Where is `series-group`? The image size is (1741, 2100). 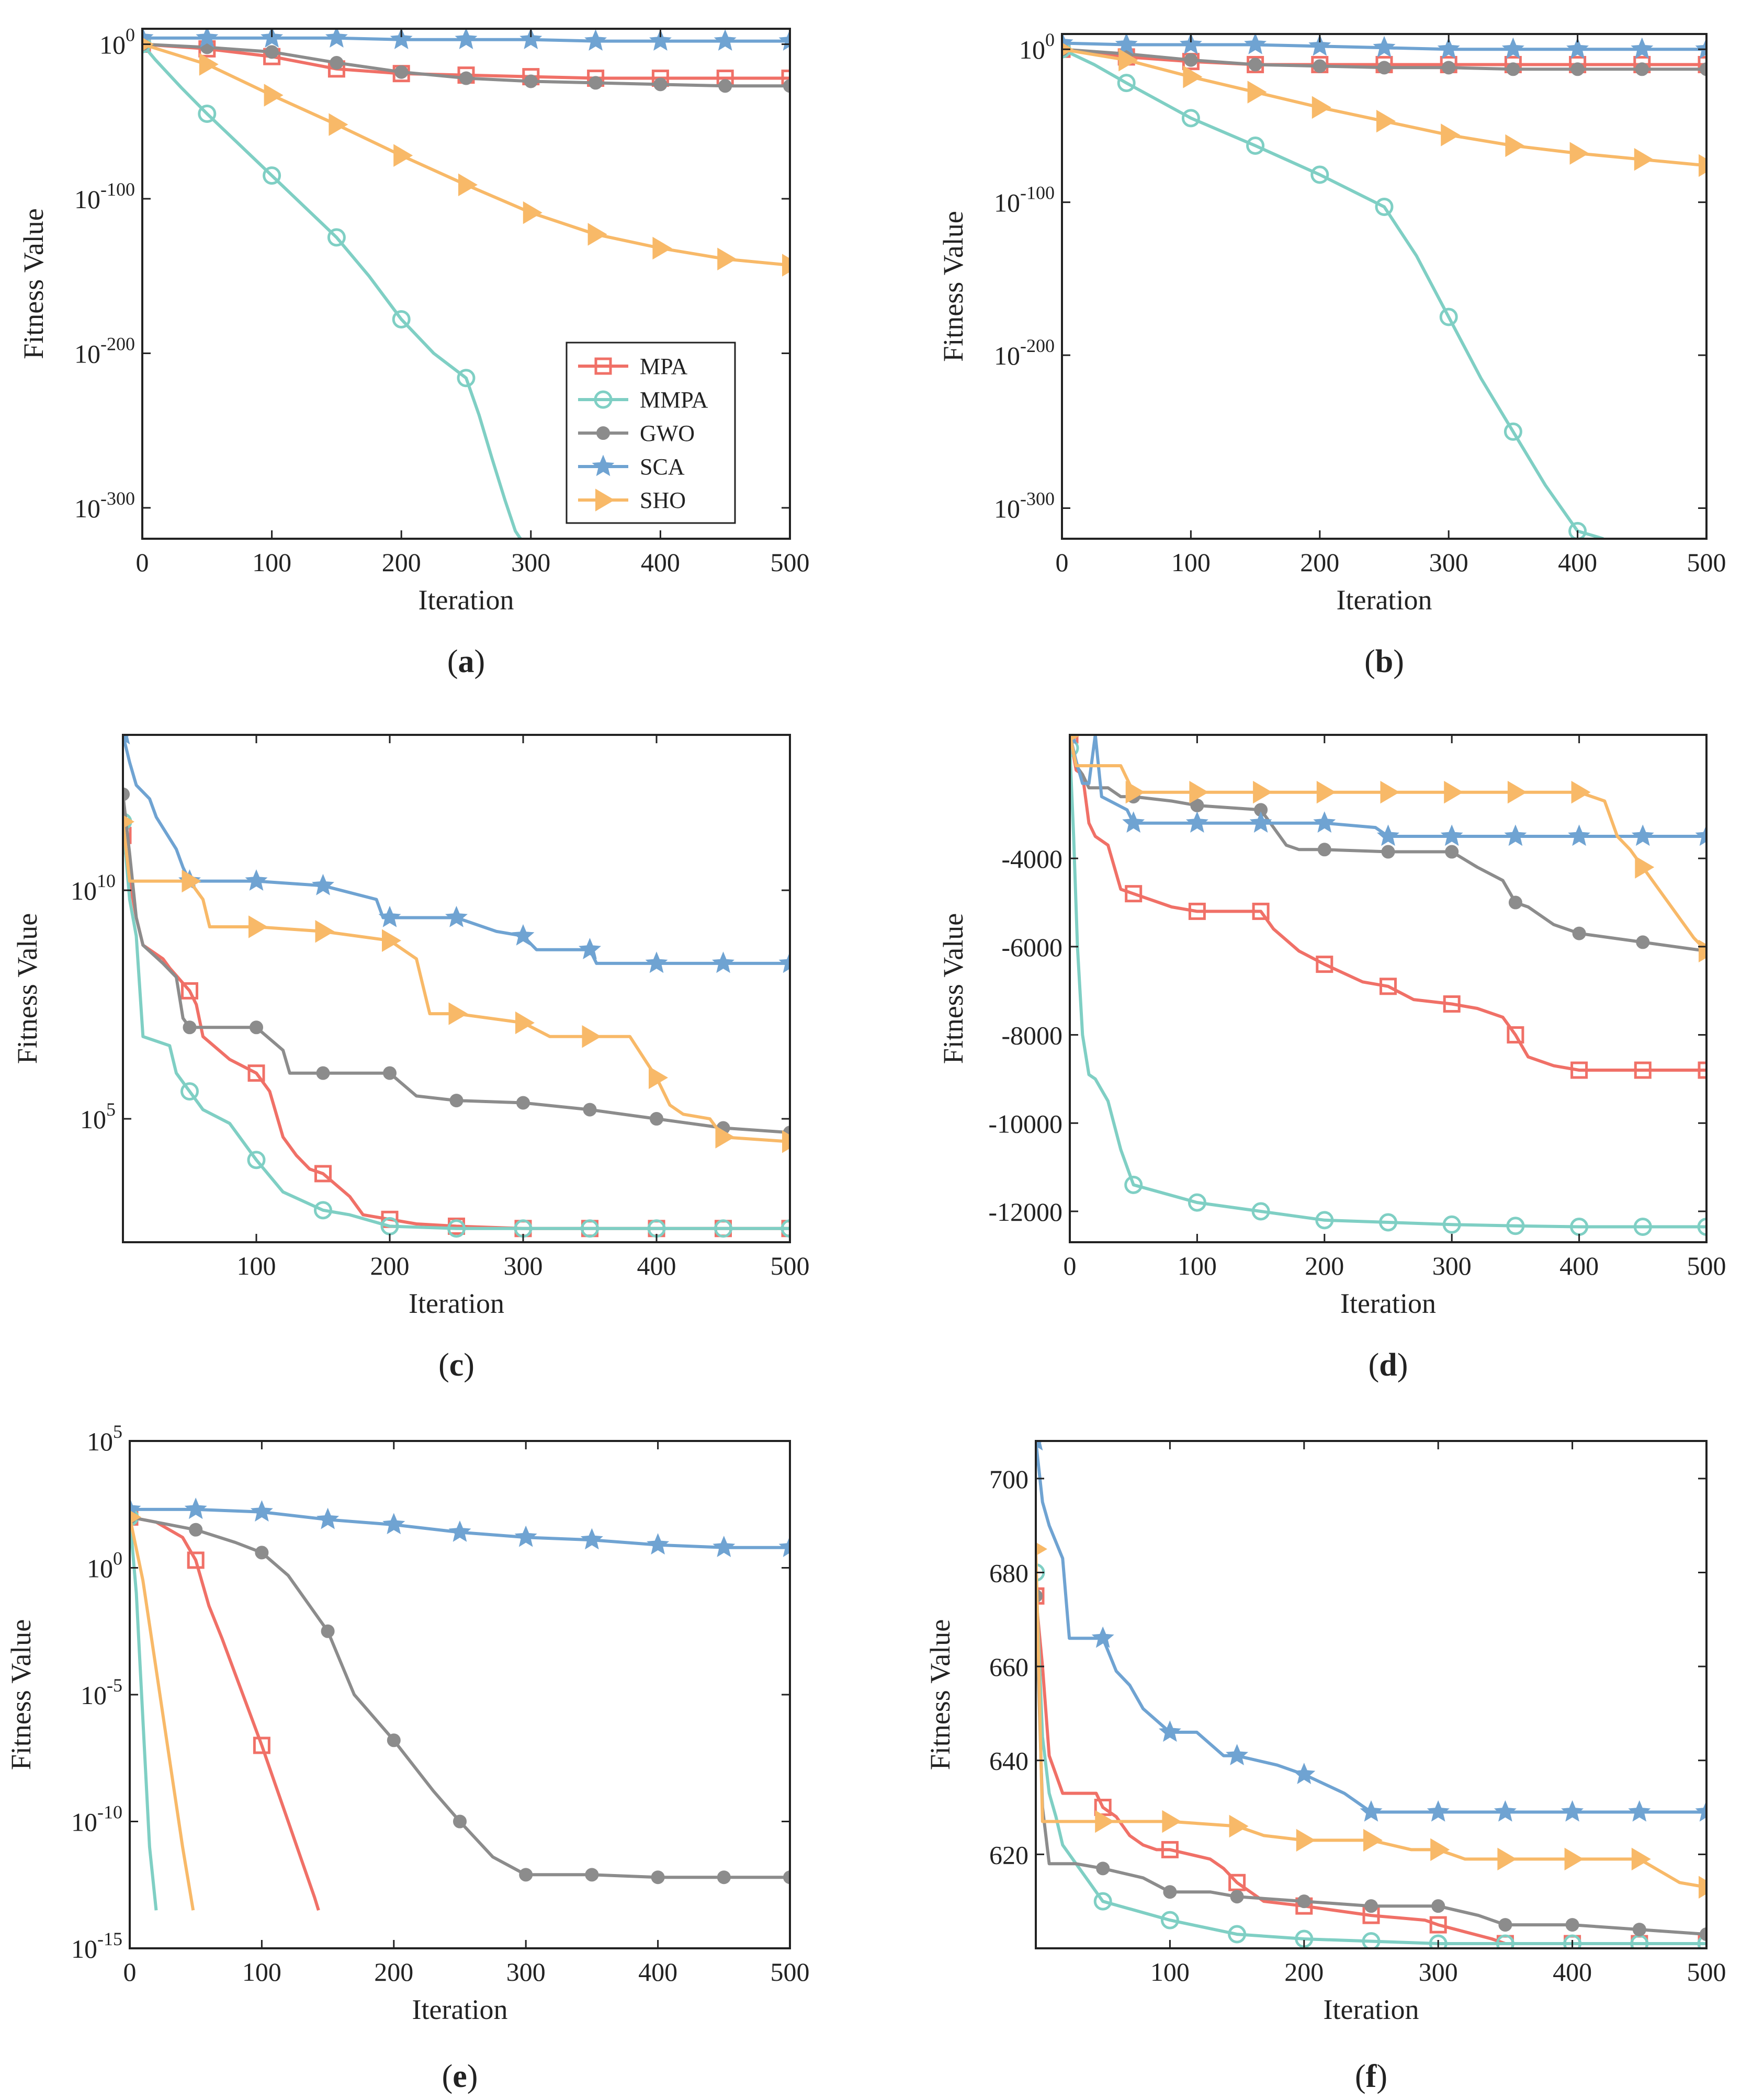
series-group is located at coordinates (457, 986).